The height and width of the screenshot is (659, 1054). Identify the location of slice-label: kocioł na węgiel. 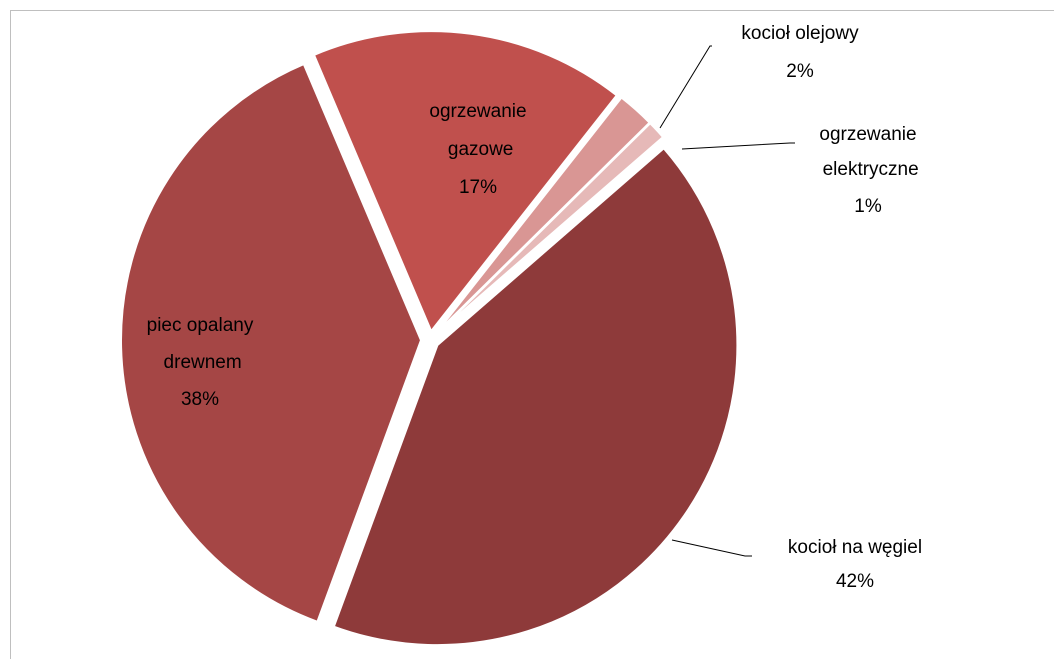
(855, 547).